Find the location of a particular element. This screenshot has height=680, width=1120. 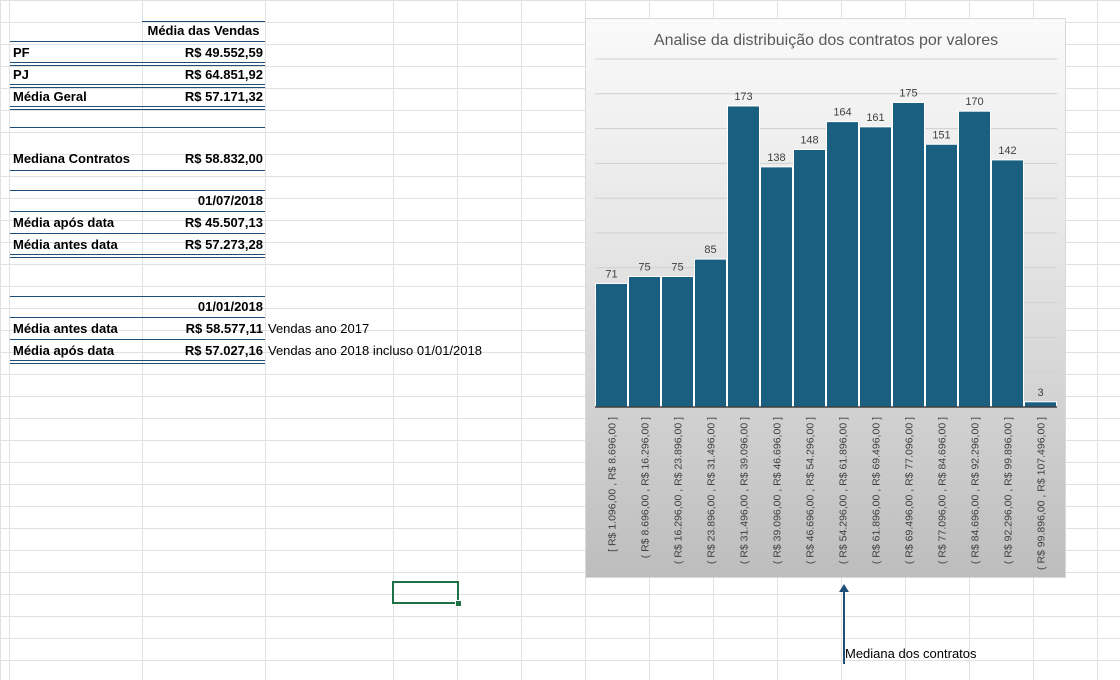

data-label: 148 is located at coordinates (809, 140).